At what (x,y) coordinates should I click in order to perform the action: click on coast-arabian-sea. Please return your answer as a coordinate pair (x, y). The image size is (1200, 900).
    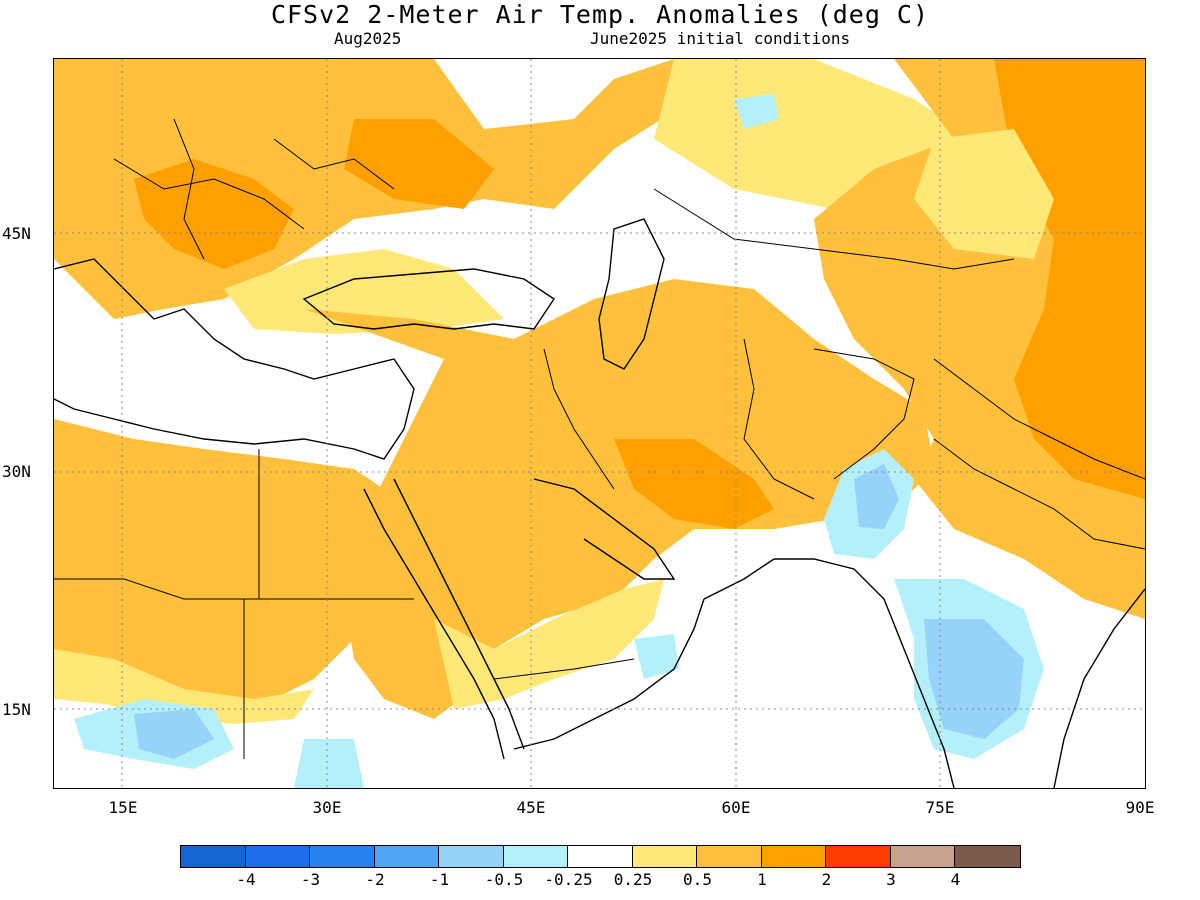
    Looking at the image, I should click on (739, 579).